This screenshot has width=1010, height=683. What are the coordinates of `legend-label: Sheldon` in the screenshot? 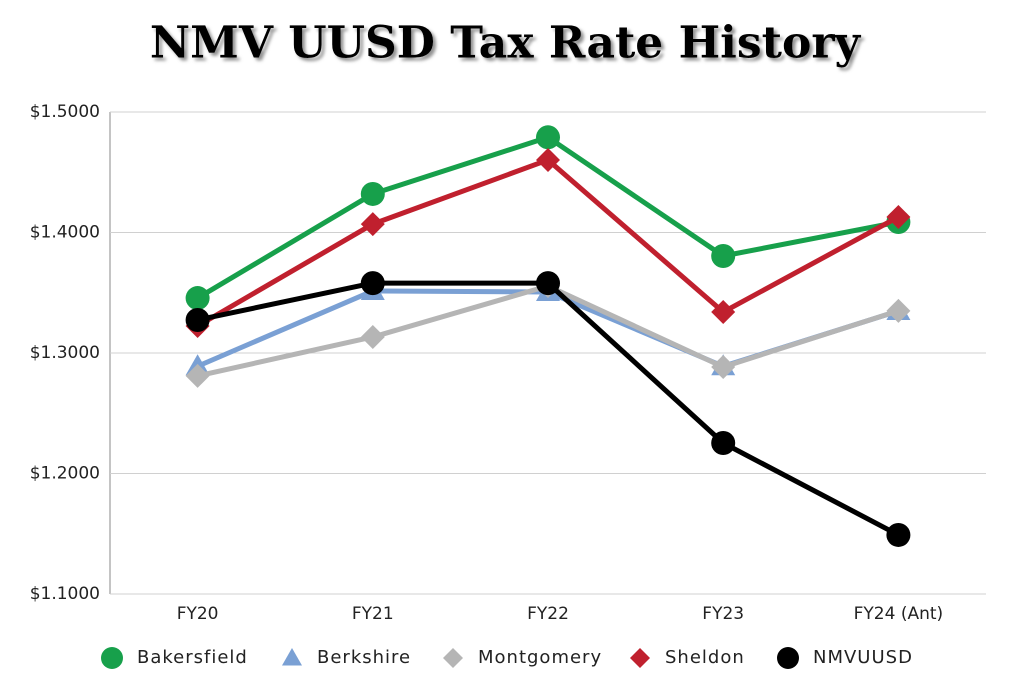 It's located at (705, 657).